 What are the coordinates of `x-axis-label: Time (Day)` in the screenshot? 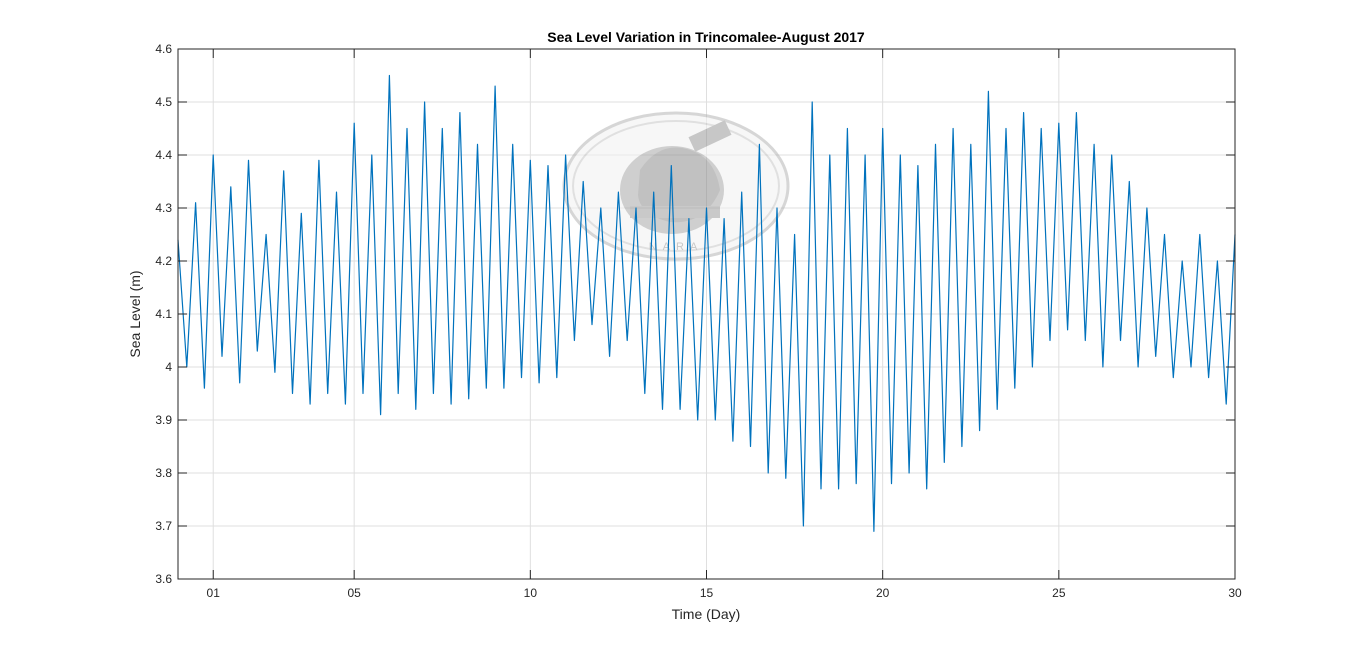 It's located at (706, 614).